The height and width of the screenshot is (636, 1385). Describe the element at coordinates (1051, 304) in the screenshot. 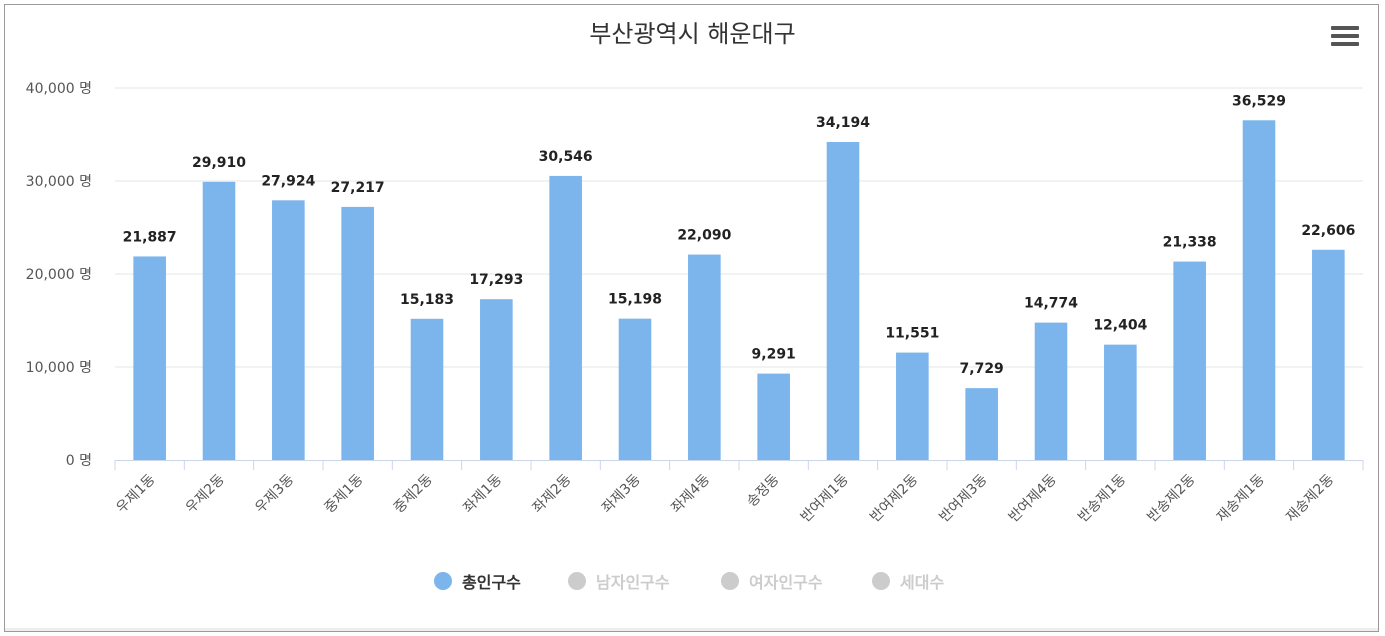

I see `data-label: 14,774` at that location.